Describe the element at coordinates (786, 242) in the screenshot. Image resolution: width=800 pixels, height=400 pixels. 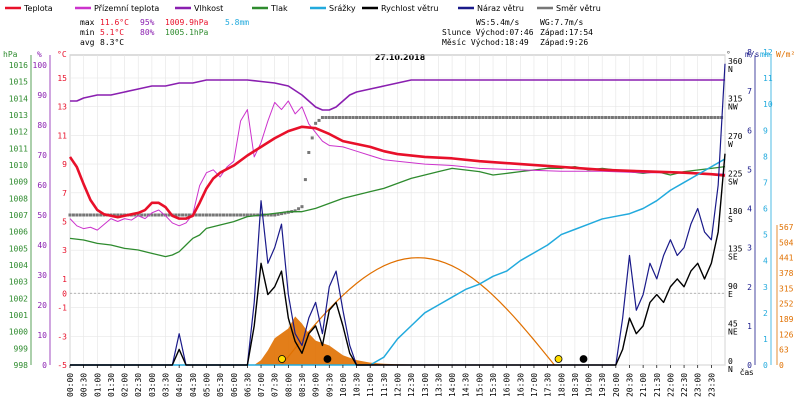
I see `wm2-tick-label: 504` at that location.